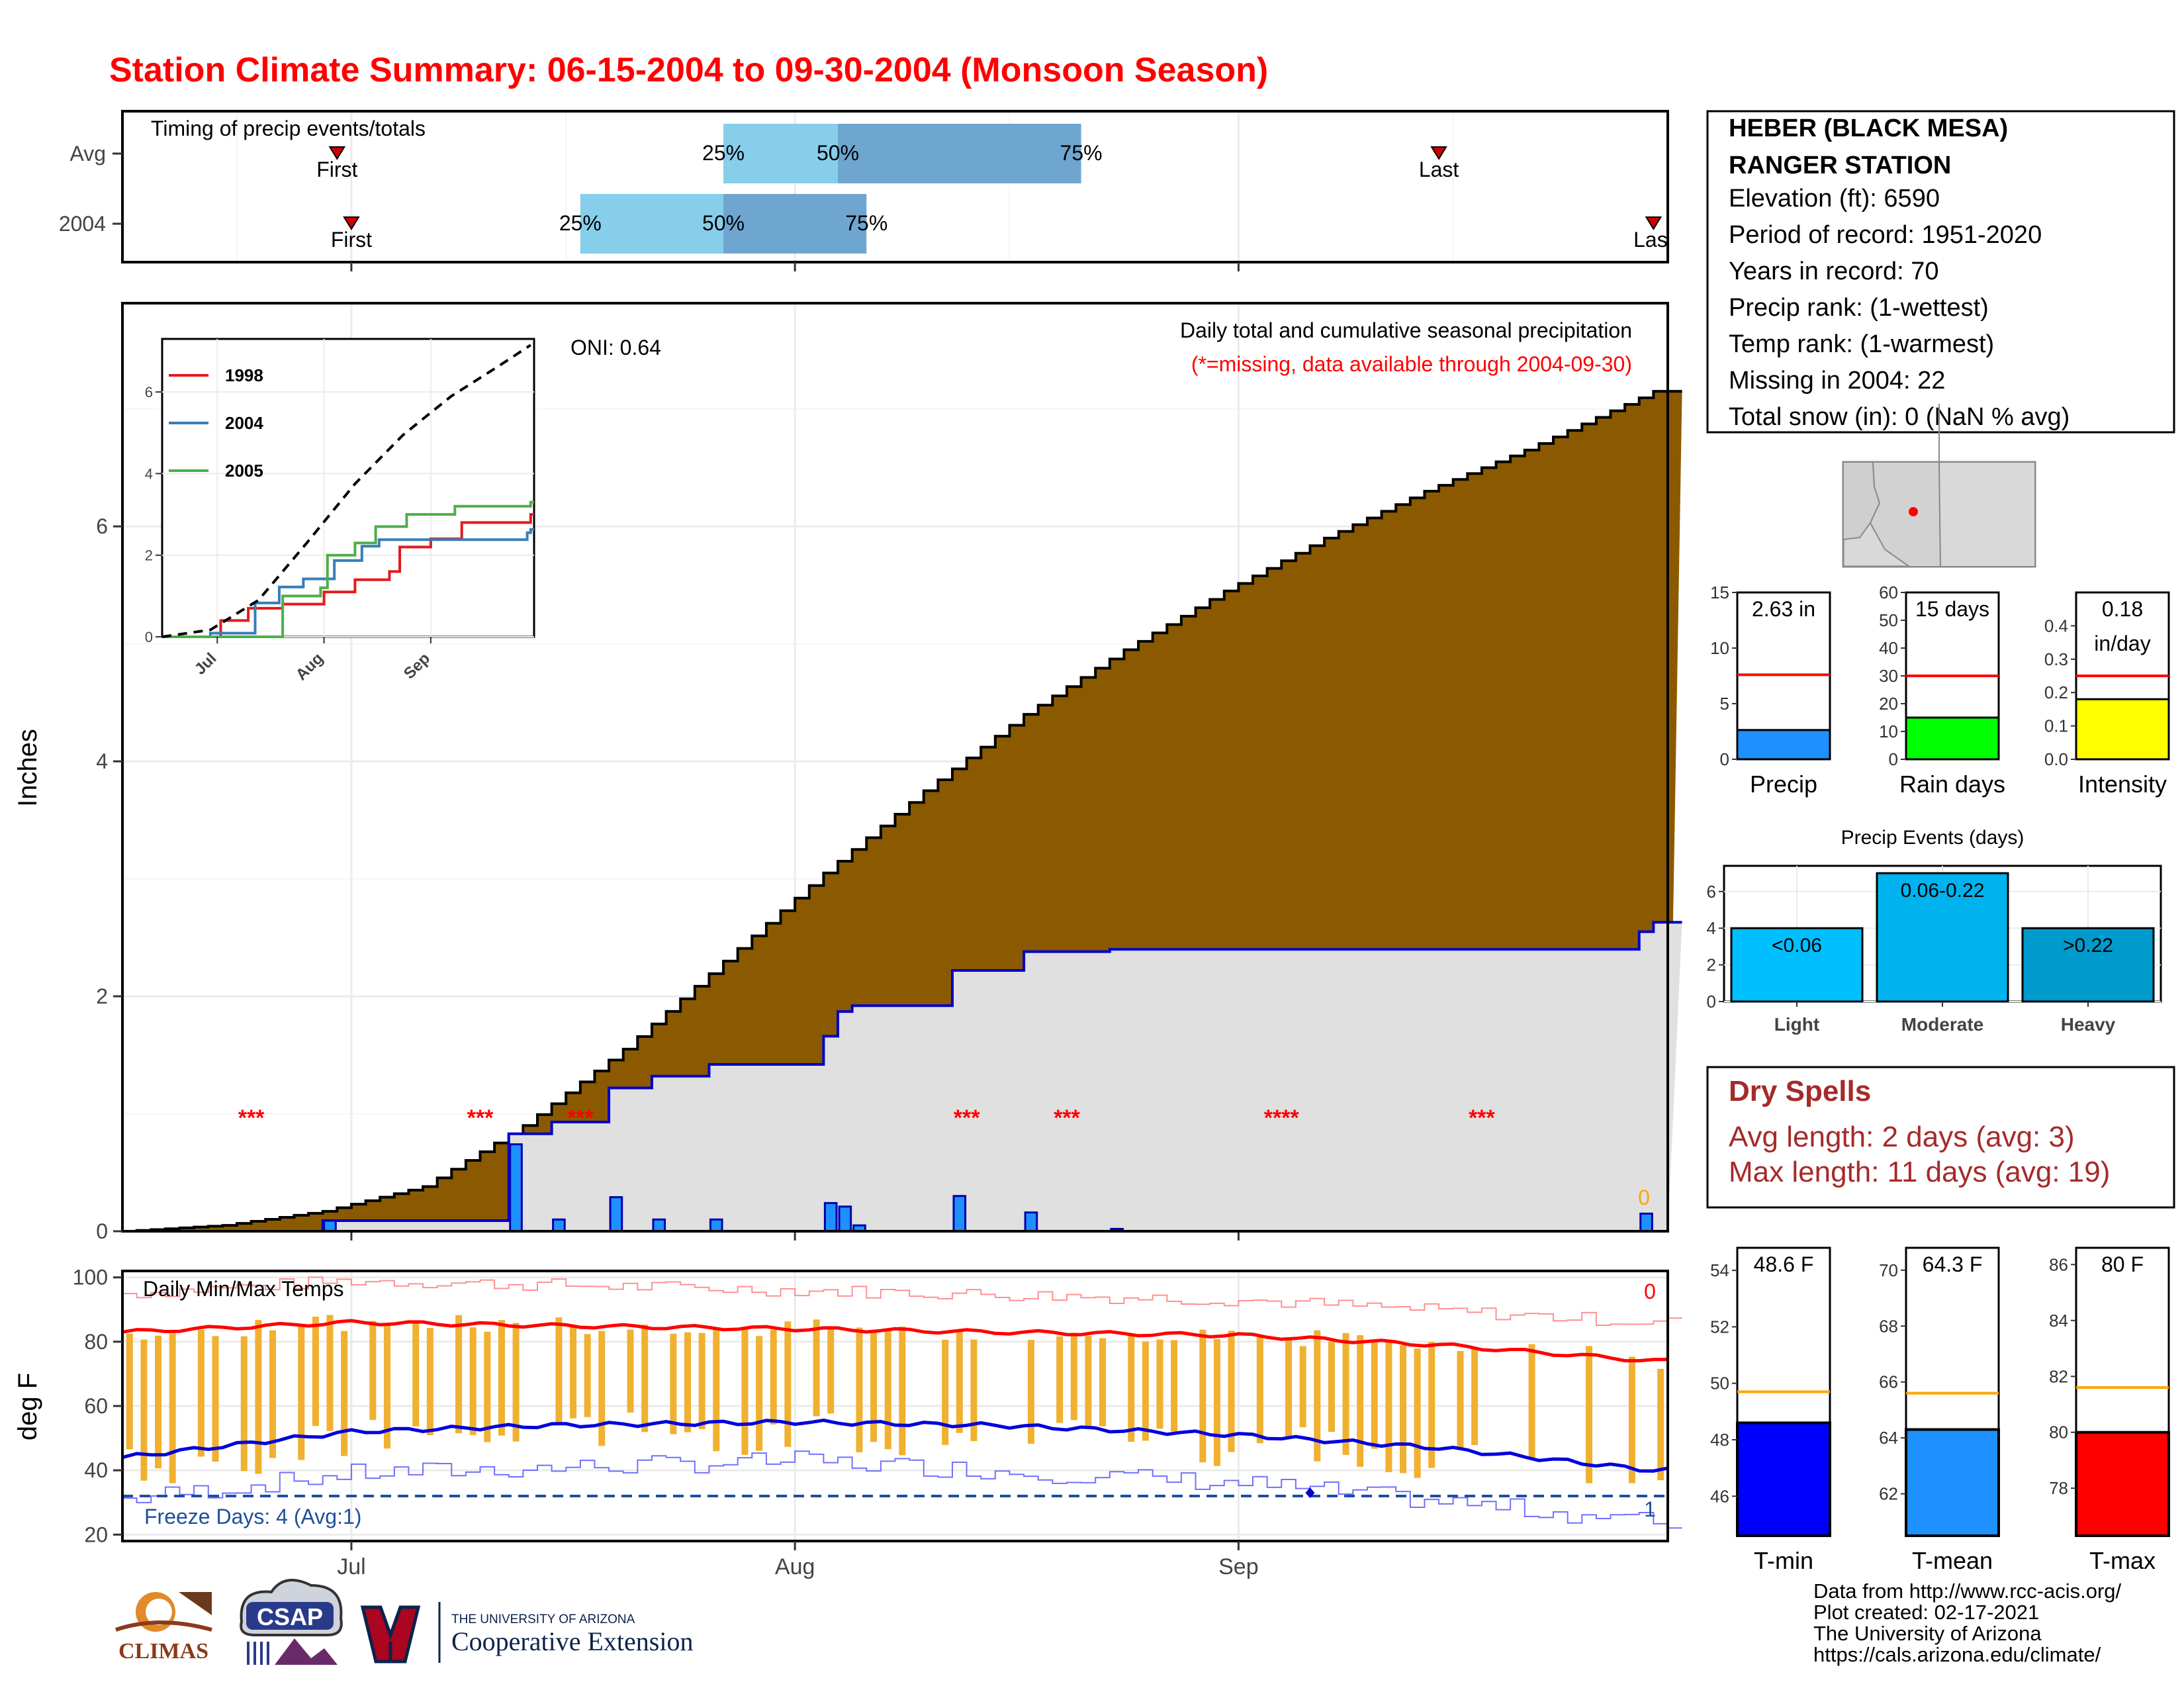 This screenshot has width=2184, height=1688. What do you see at coordinates (28, 768) in the screenshot?
I see `precip-y-axis-label: Inches` at bounding box center [28, 768].